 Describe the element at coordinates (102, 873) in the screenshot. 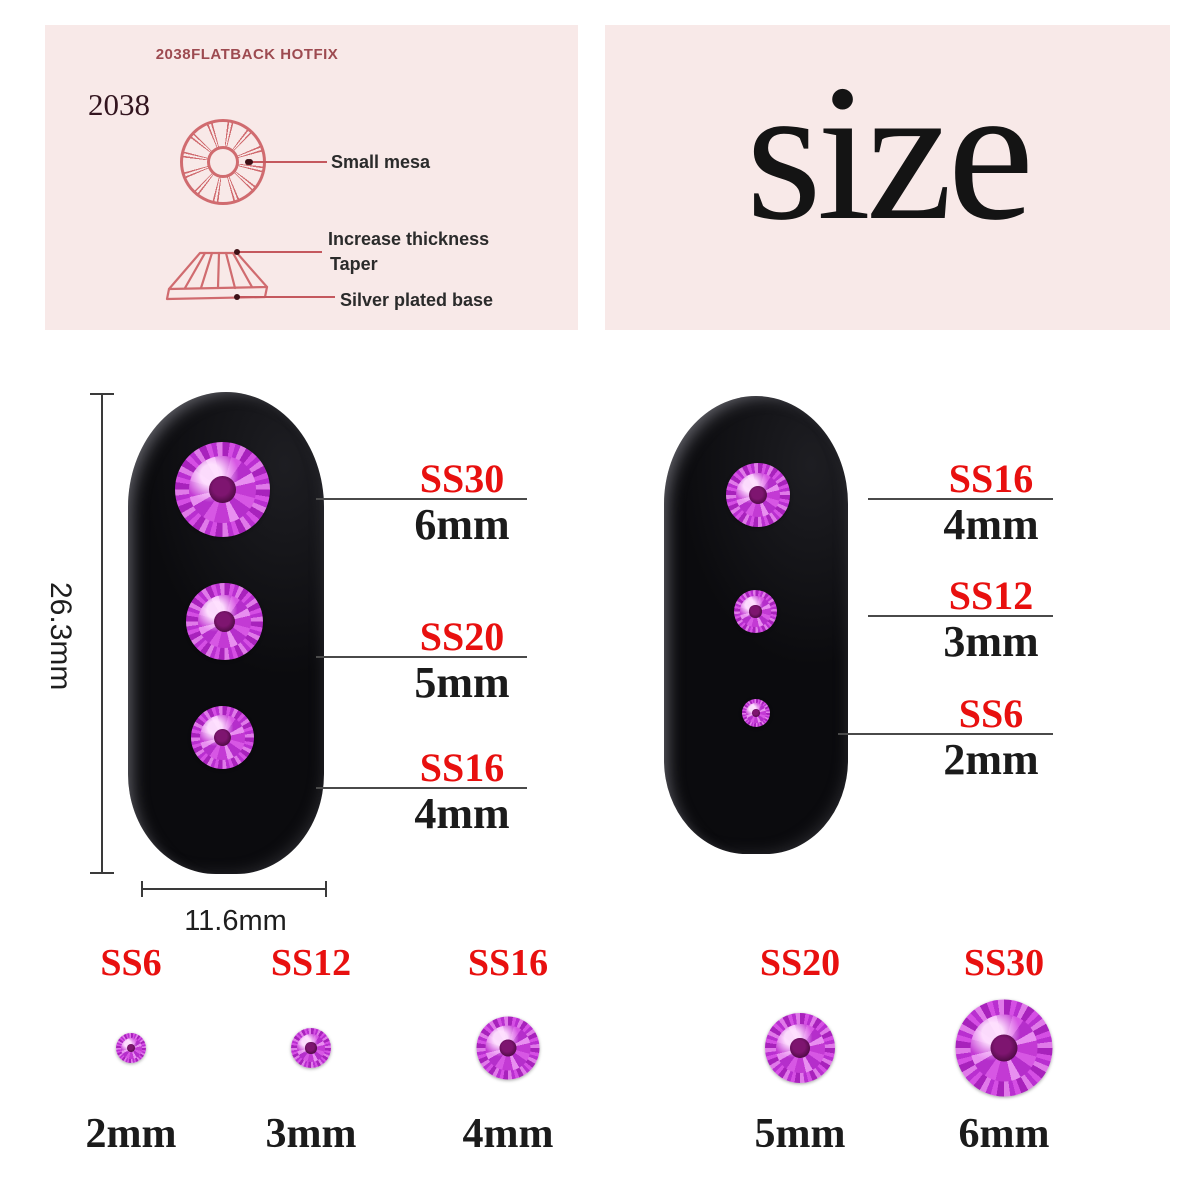

I see `height-measure-bottom-tick` at that location.